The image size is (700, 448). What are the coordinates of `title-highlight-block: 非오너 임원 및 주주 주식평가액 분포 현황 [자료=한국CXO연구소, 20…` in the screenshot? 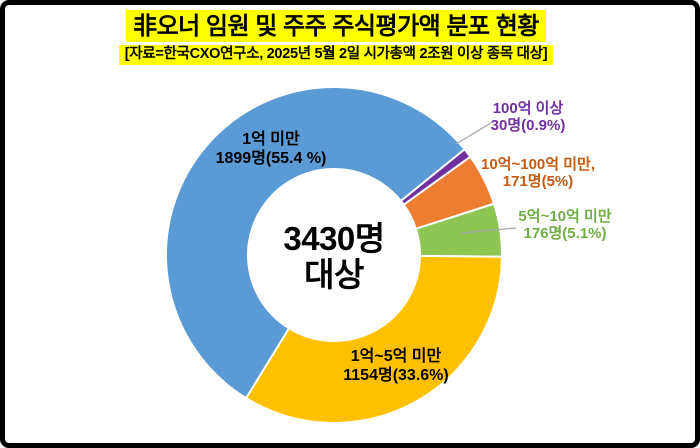 It's located at (336, 37).